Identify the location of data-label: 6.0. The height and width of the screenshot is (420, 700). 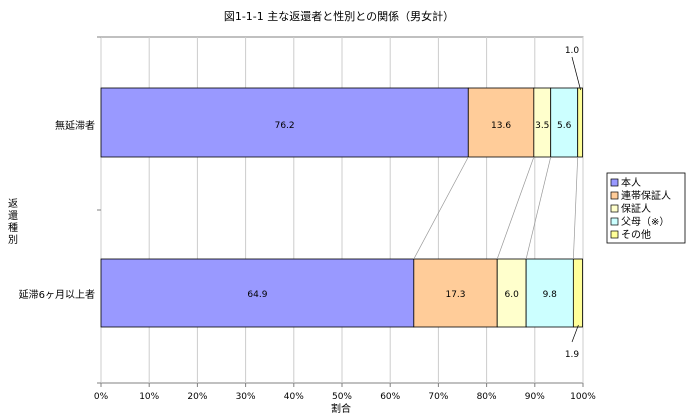
(511, 295).